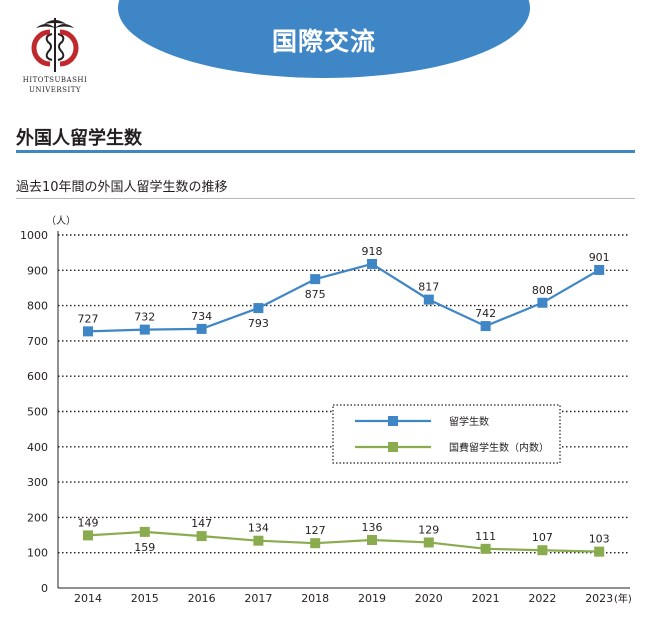 The width and height of the screenshot is (651, 638). What do you see at coordinates (34, 235) in the screenshot?
I see `y-tick-label: 1000` at bounding box center [34, 235].